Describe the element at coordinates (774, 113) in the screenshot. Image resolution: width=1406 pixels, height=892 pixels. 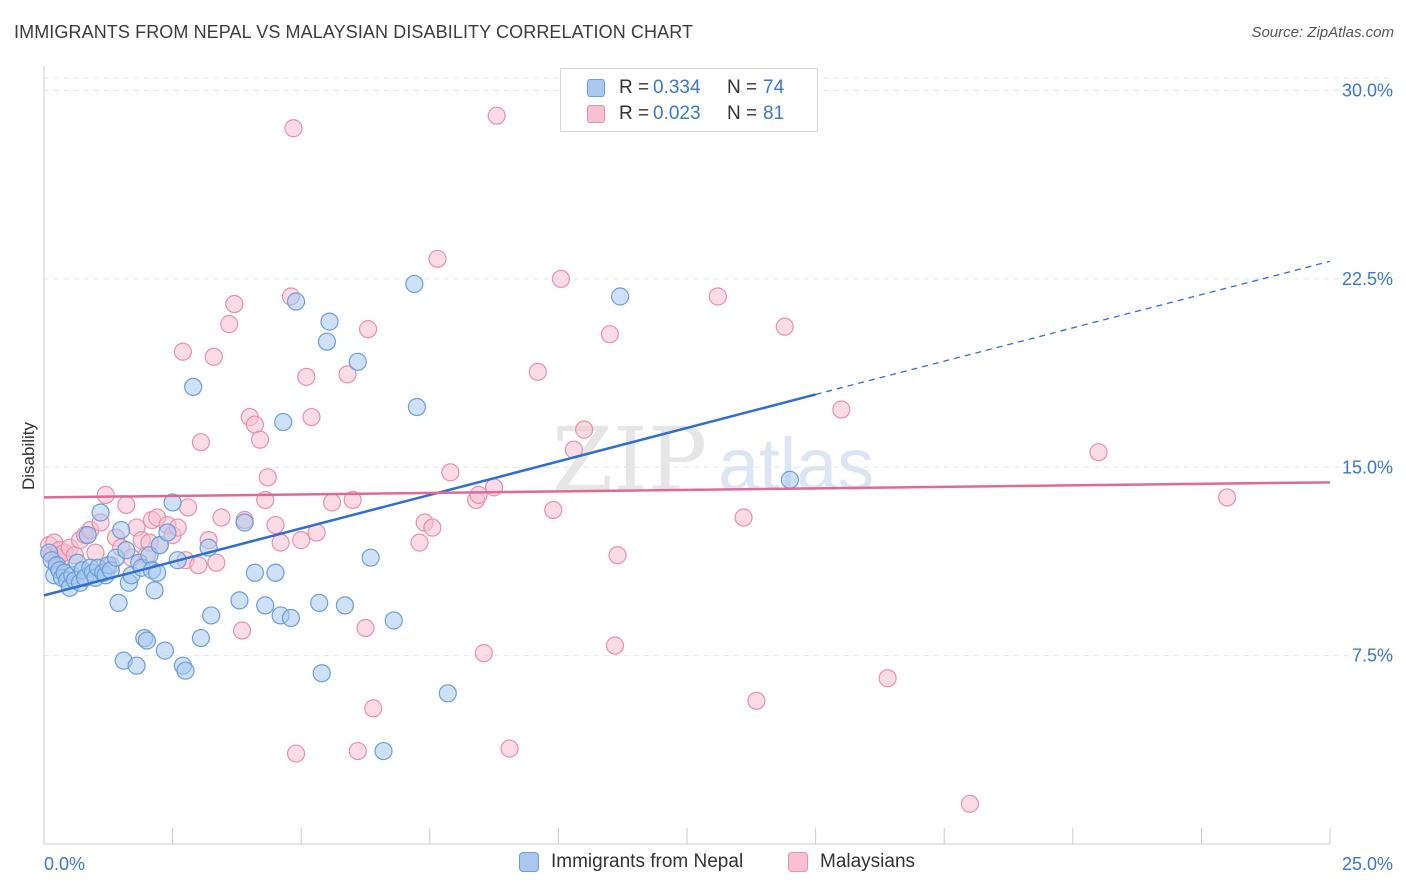
I see `legend-n-value: 81` at that location.